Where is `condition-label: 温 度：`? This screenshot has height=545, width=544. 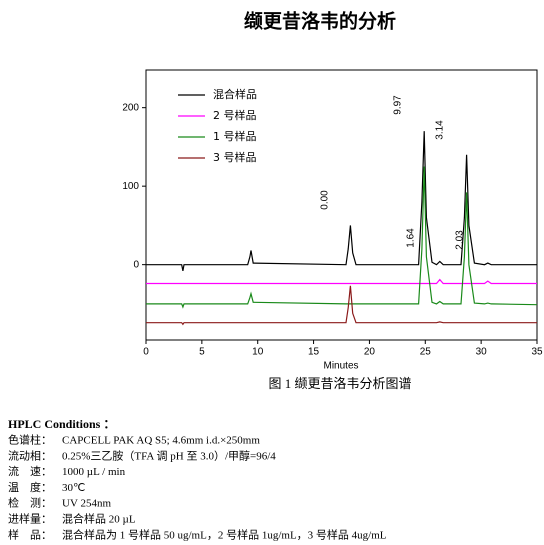 condition-label: 温 度： is located at coordinates (30, 487).